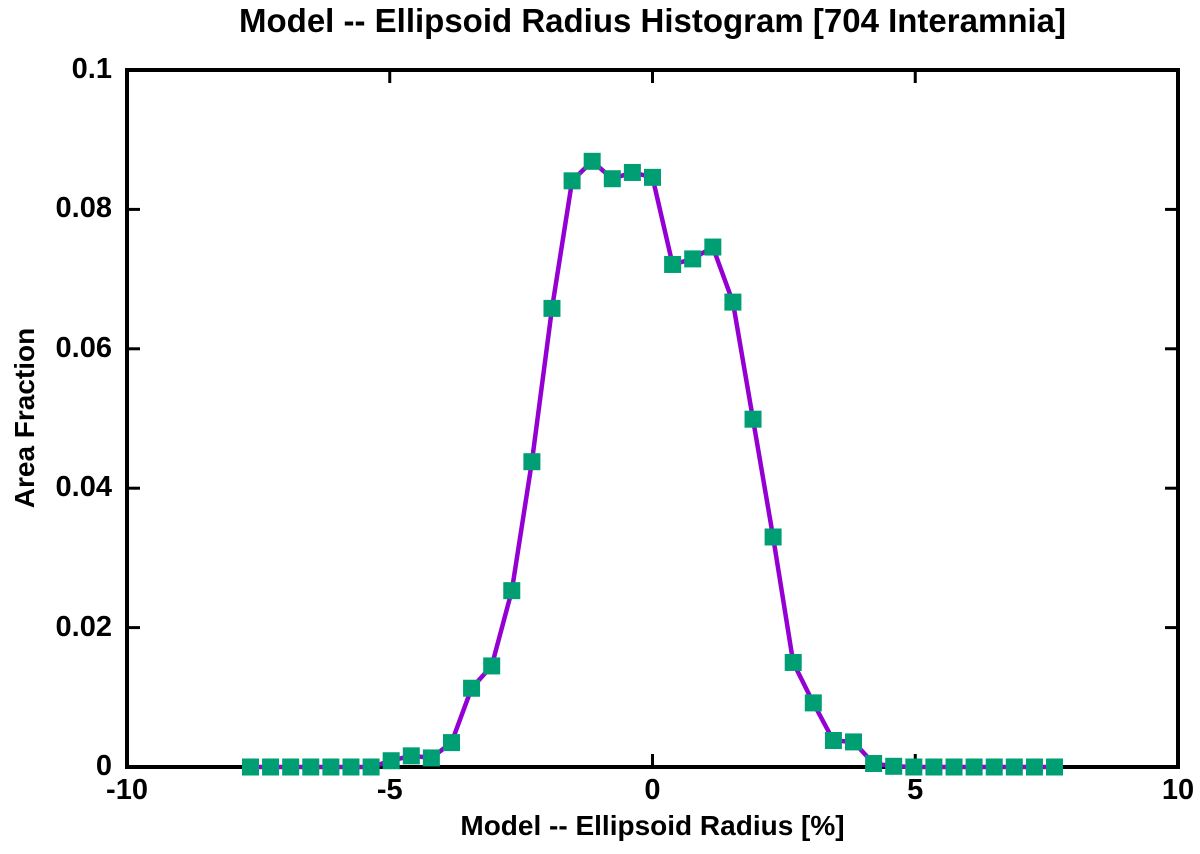  I want to click on x-tick-label: 5, so click(915, 790).